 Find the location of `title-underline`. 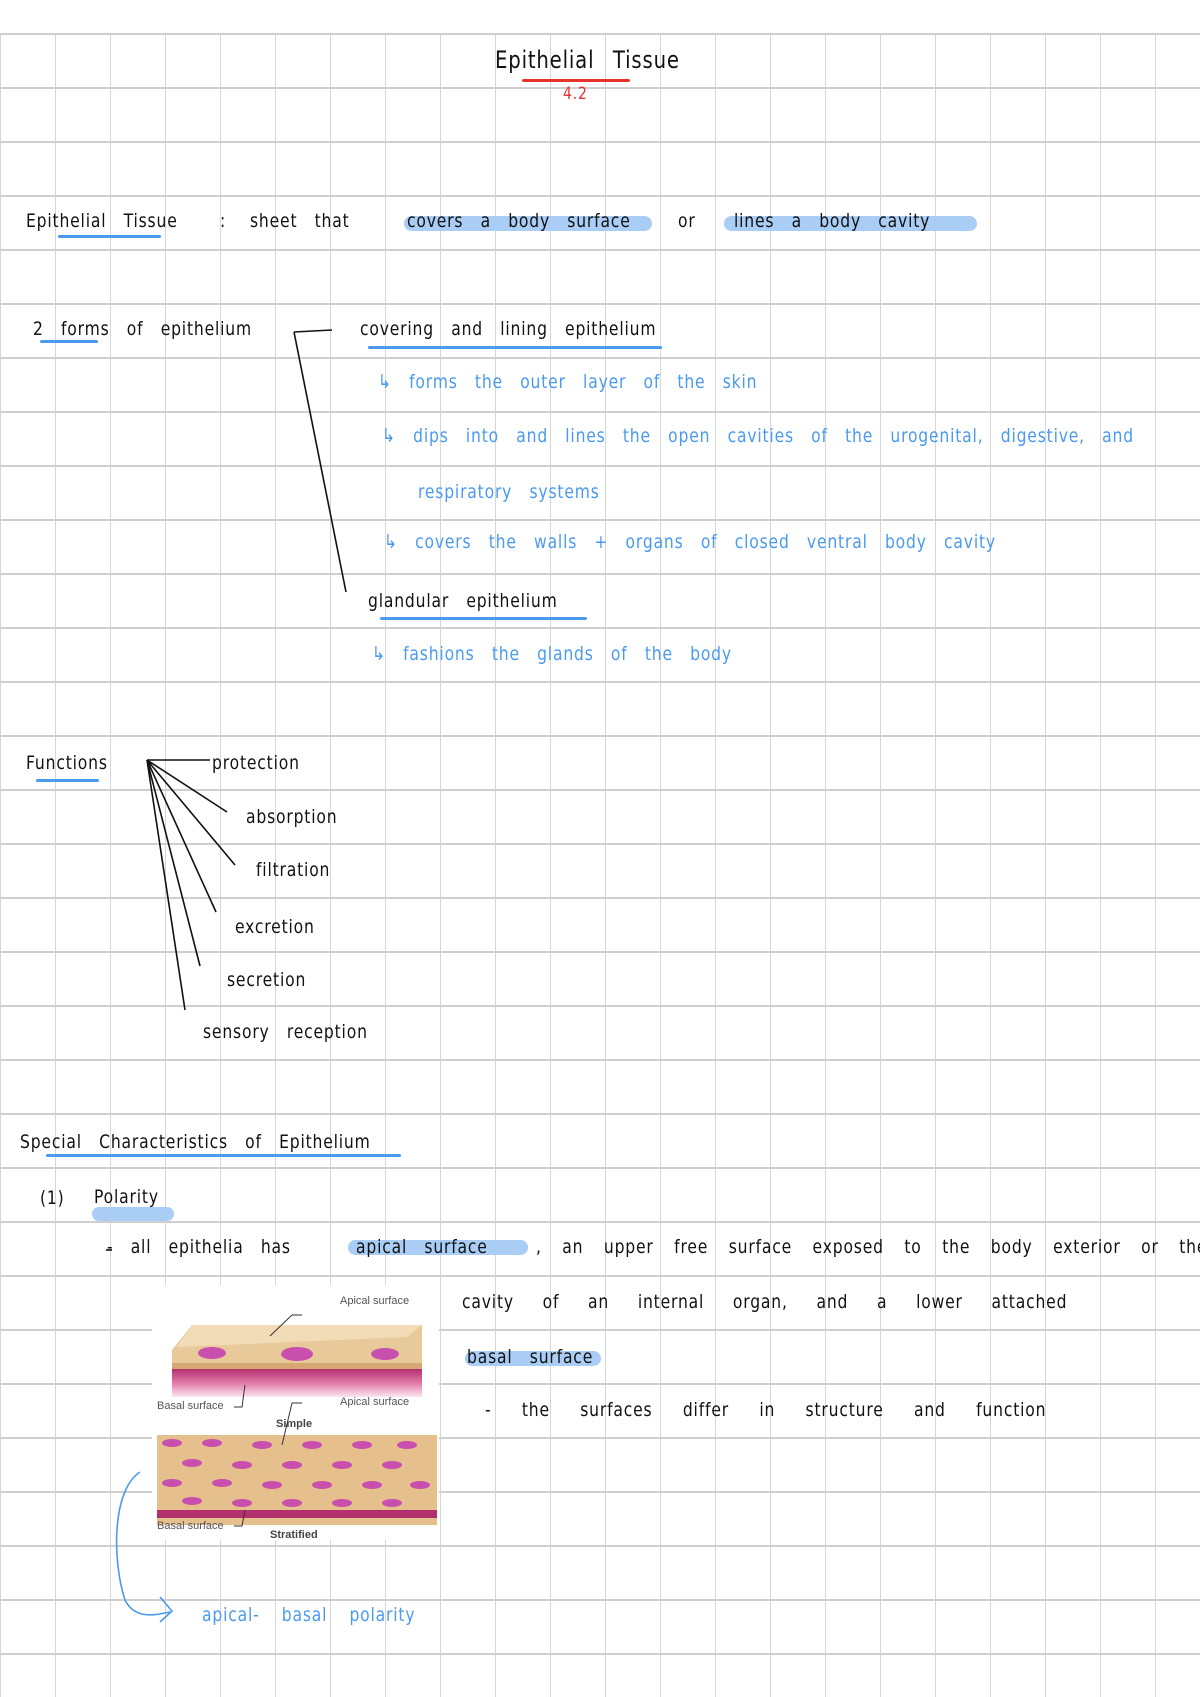

title-underline is located at coordinates (576, 80).